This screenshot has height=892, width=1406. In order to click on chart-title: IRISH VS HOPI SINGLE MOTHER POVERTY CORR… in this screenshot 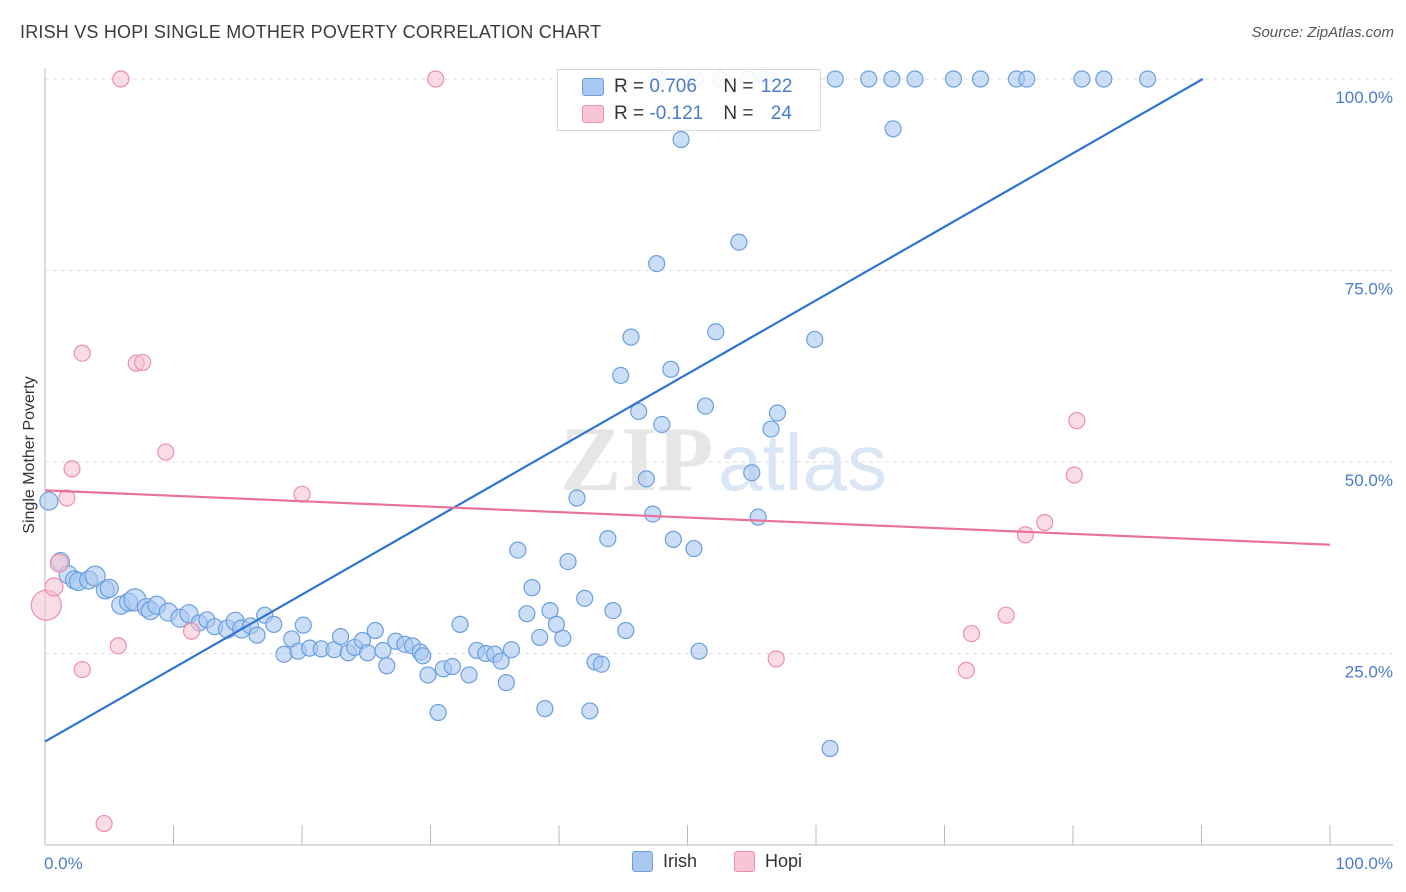, I will do `click(311, 32)`.